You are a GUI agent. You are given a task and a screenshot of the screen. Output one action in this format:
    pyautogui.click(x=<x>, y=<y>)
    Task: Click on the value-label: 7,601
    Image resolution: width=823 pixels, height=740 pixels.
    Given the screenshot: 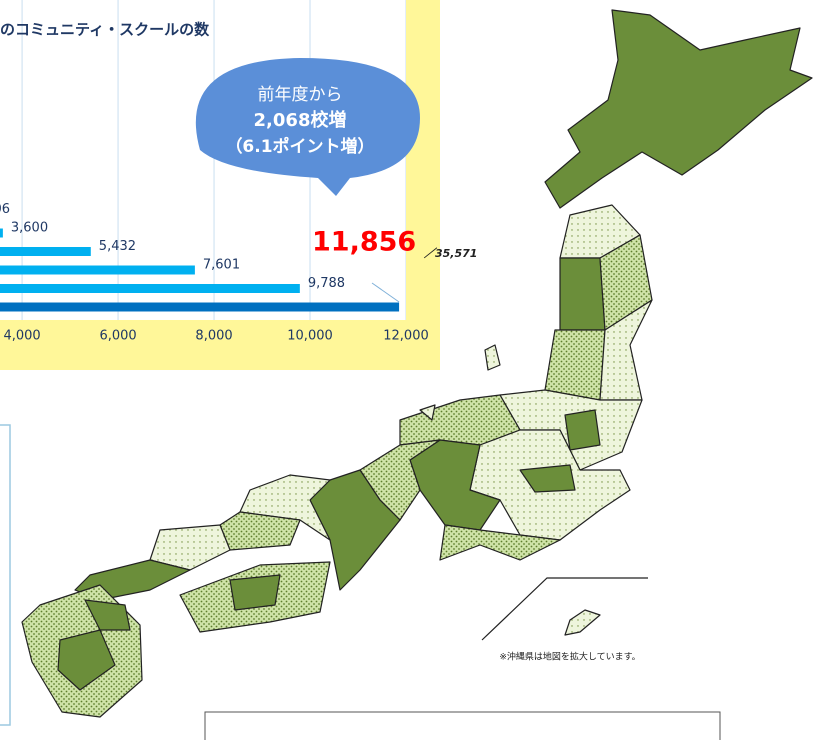 What is the action you would take?
    pyautogui.click(x=221, y=265)
    